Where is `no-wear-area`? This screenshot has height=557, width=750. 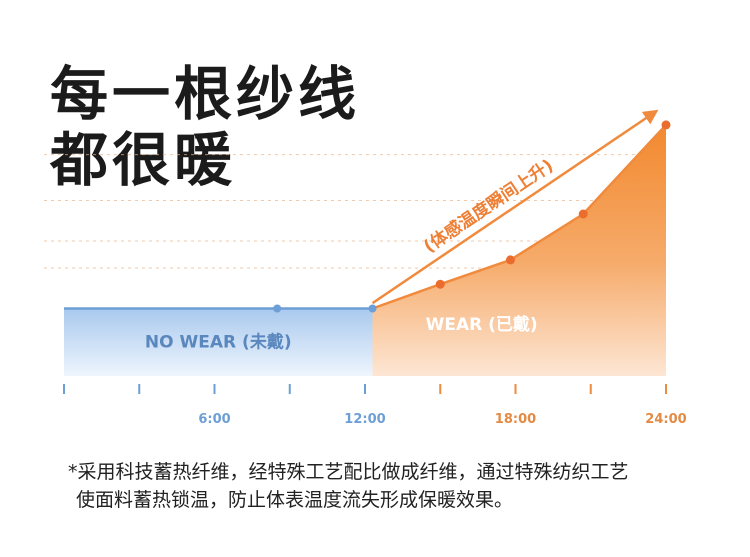 no-wear-area is located at coordinates (218, 342).